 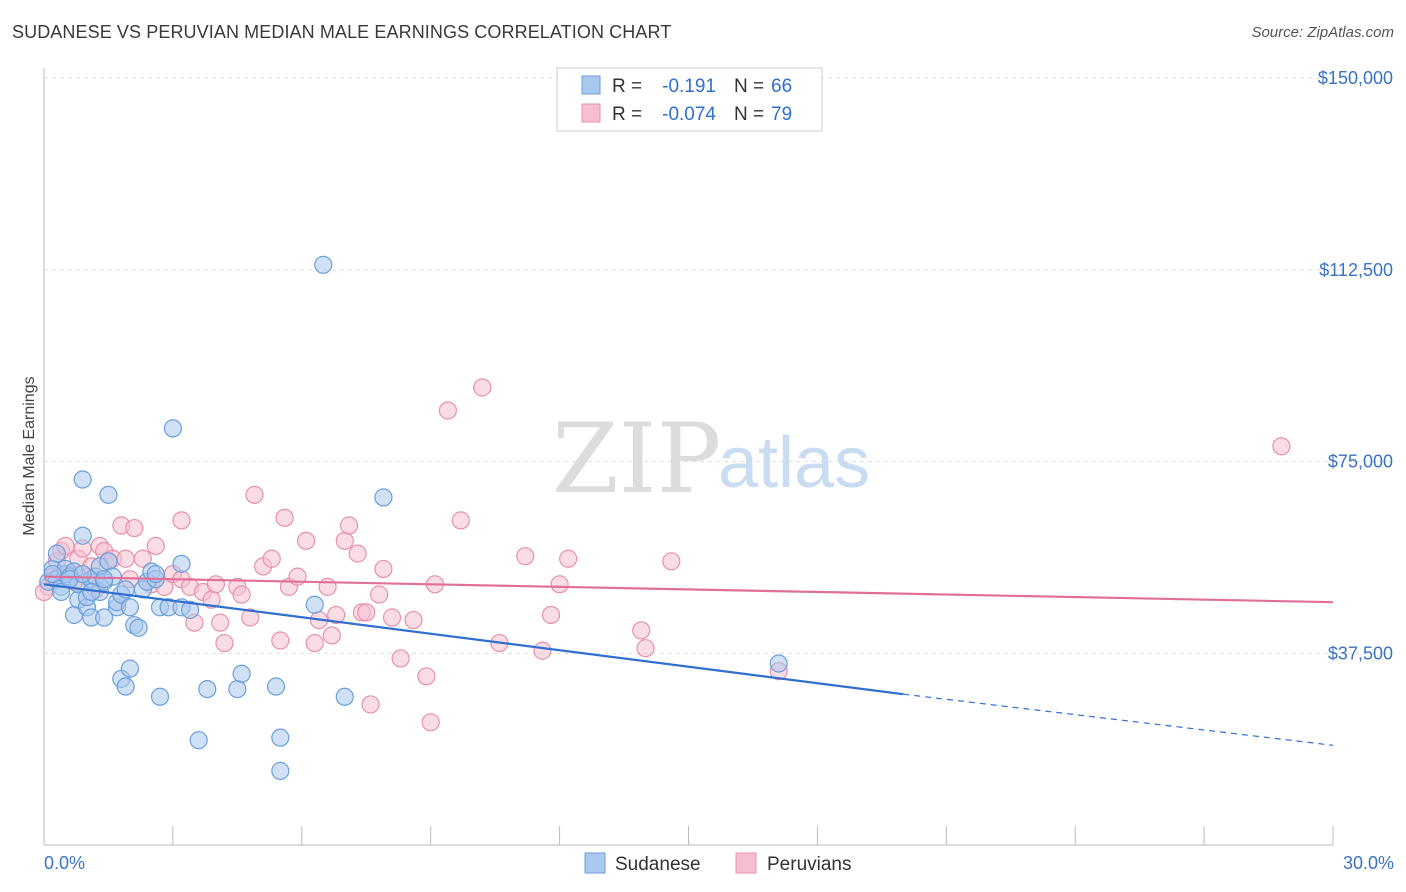 What do you see at coordinates (689, 99) in the screenshot?
I see `legend-box: R = -0.191 N = 66 R = -0.074 N = 79` at bounding box center [689, 99].